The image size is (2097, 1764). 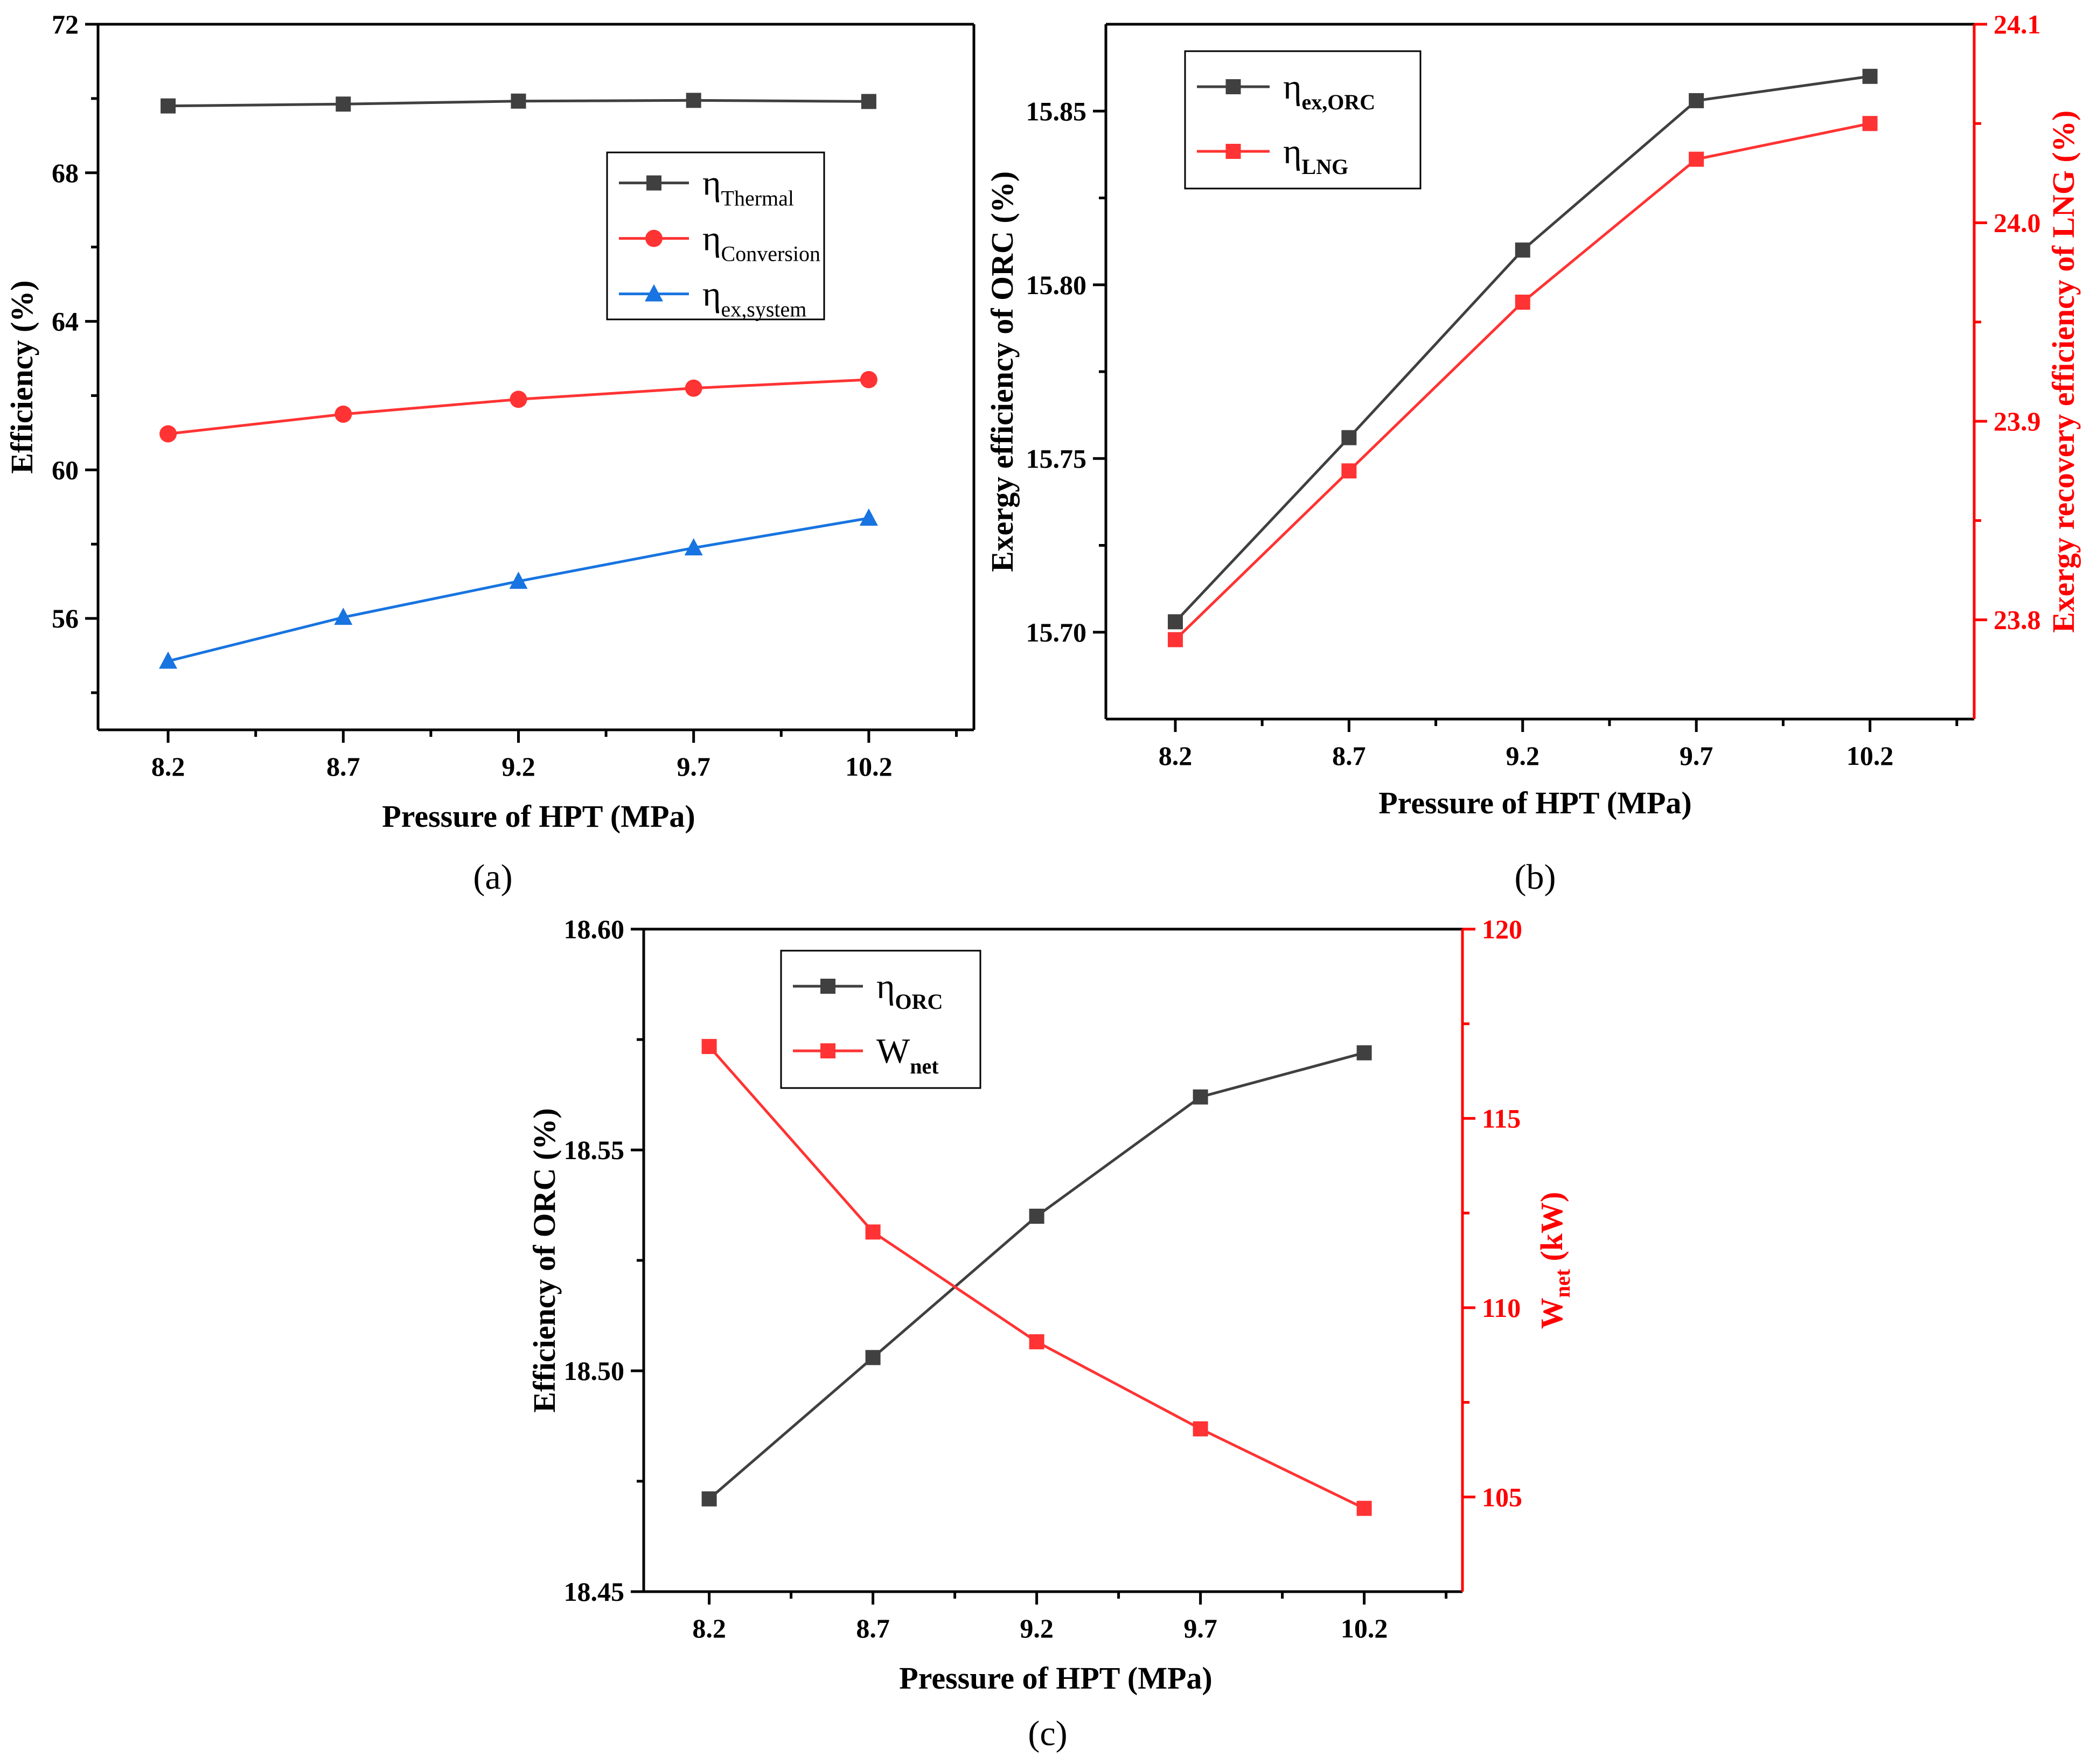 What do you see at coordinates (715, 235) in the screenshot?
I see `panel-a-legend` at bounding box center [715, 235].